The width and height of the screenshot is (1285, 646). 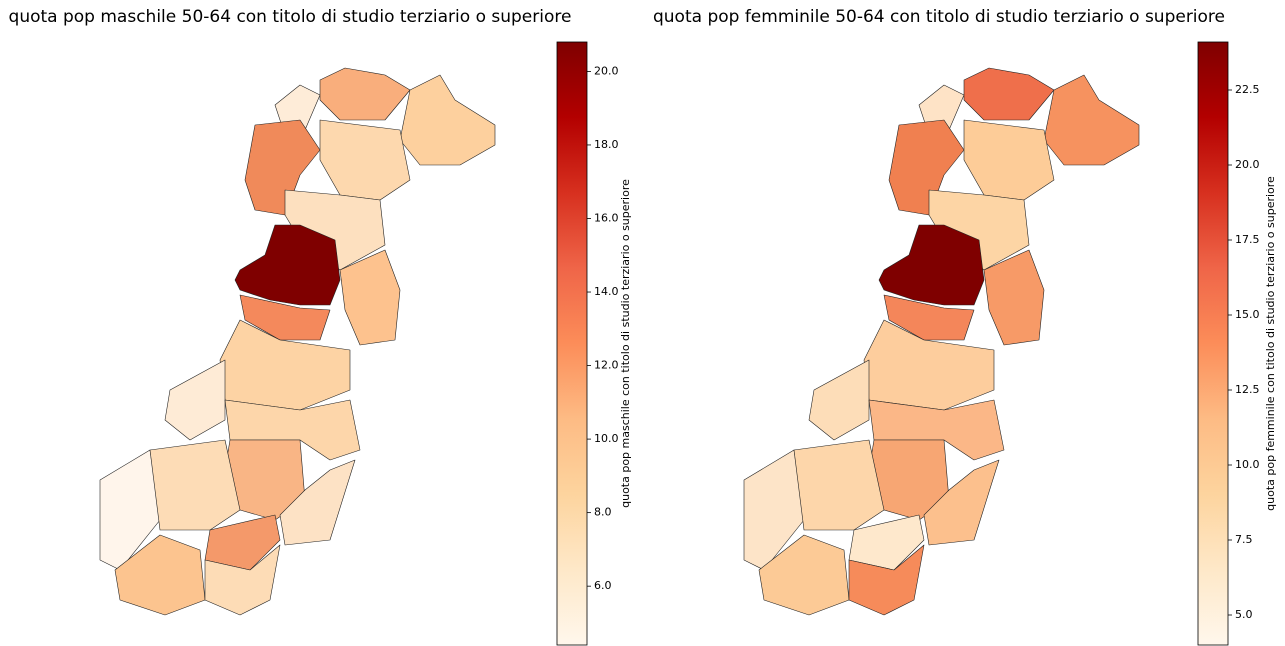 I want to click on colorbar-tick-label: 12.0, so click(x=606, y=365).